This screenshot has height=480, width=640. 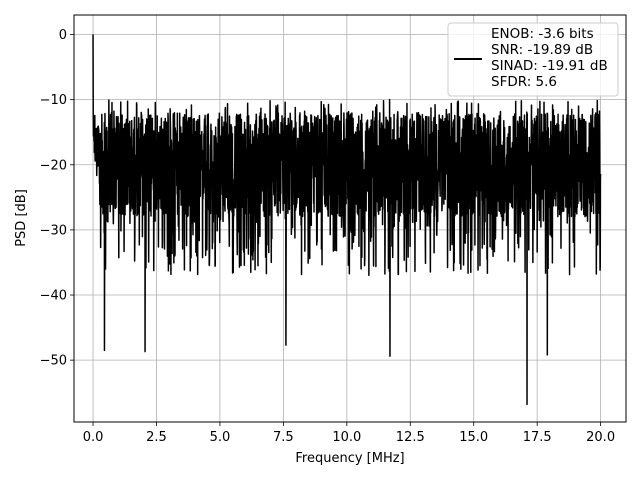 I want to click on y-axis-ticks: 0 −10 −20 −30 −40 −50, so click(x=57, y=198).